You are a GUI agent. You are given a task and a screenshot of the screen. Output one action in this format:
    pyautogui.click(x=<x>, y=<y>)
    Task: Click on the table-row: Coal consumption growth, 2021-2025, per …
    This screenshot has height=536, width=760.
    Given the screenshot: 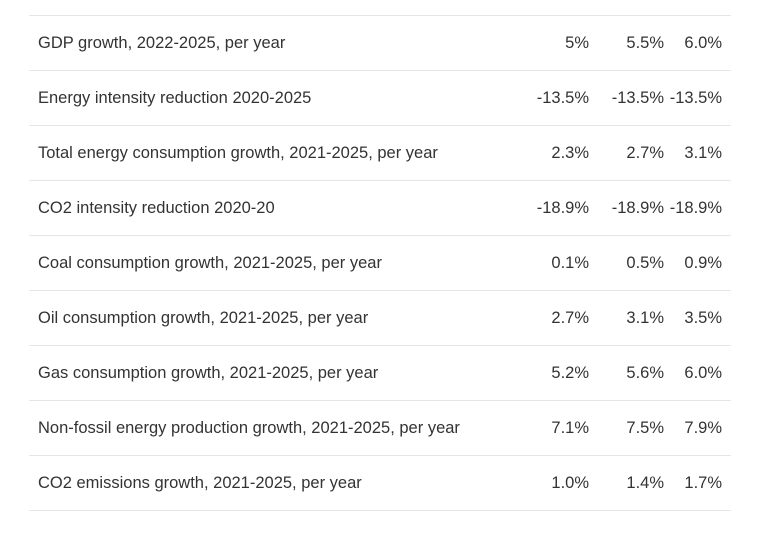 What is the action you would take?
    pyautogui.click(x=380, y=263)
    